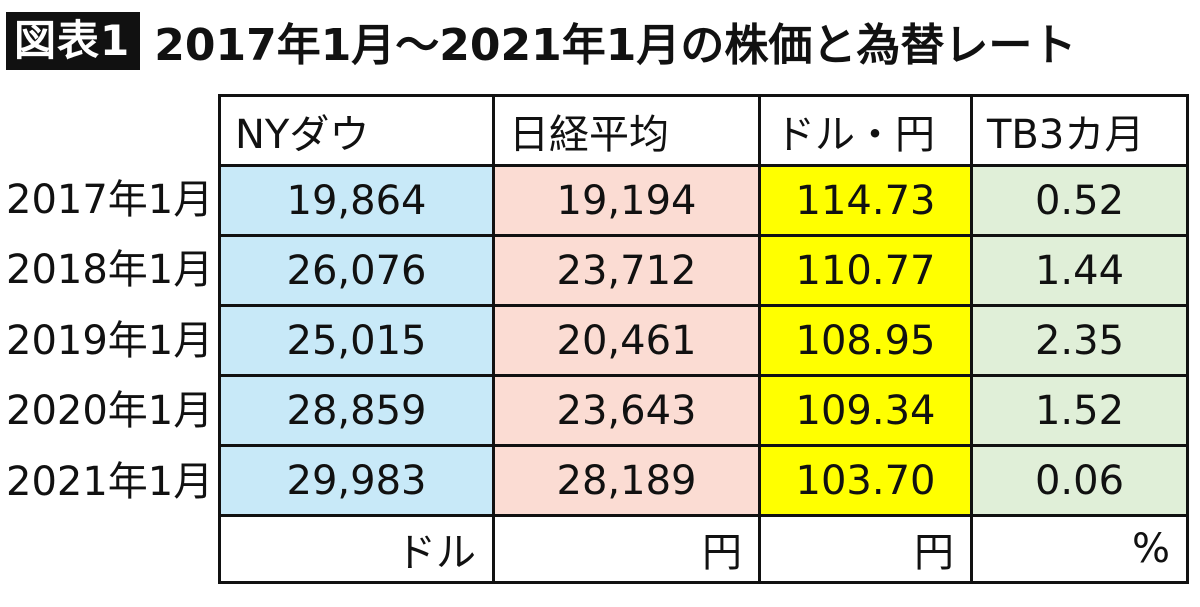 The width and height of the screenshot is (1200, 607). Describe the element at coordinates (615, 45) in the screenshot. I see `figure-title: 2017年1月〜2021年1月の株価と為替レート` at that location.